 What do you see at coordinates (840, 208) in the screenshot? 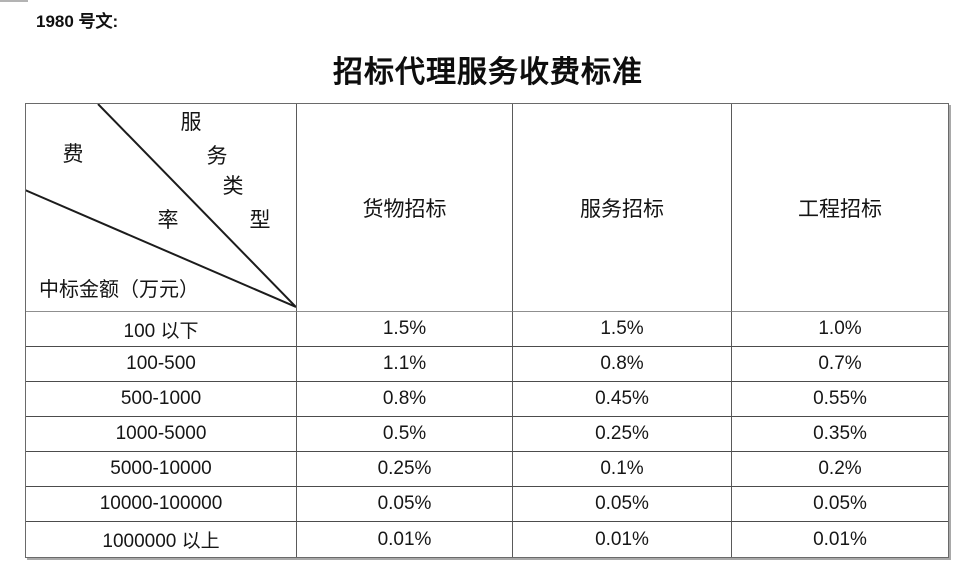
I see `column-header-engineering: 工程招标` at bounding box center [840, 208].